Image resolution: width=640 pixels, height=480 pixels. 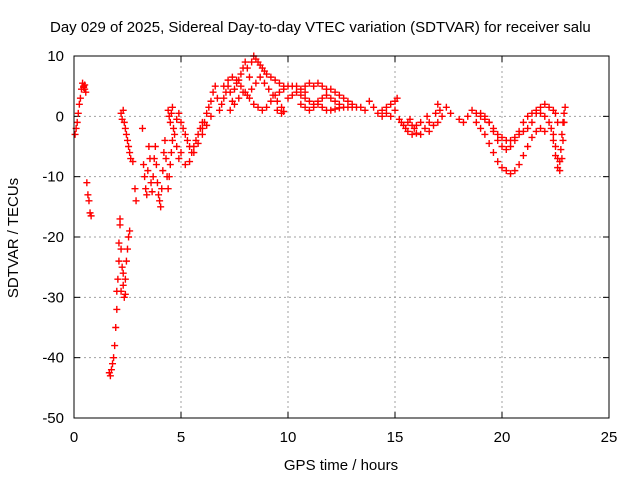 What do you see at coordinates (53, 418) in the screenshot?
I see `y-tick-label: -50` at bounding box center [53, 418].